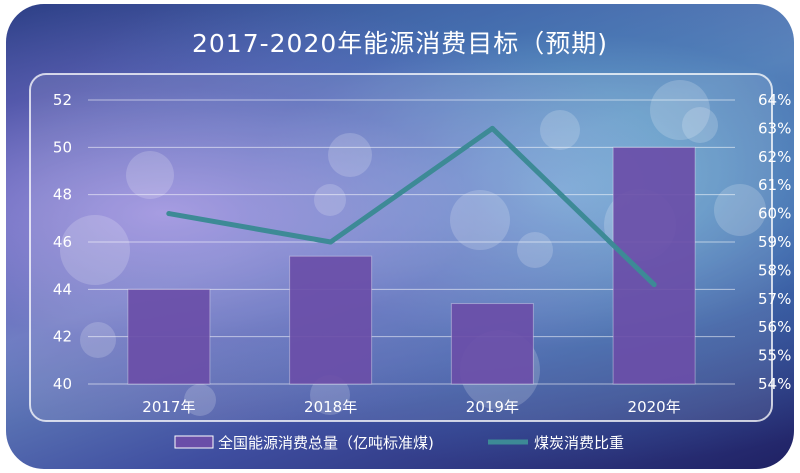 Image resolution: width=800 pixels, height=473 pixels. I want to click on right-tick-label: 55%, so click(774, 356).